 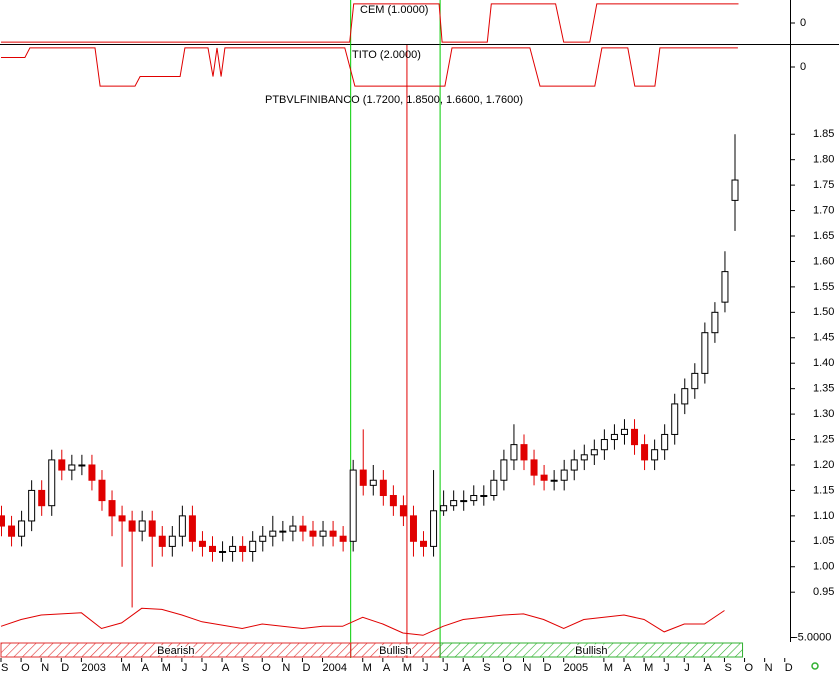 I want to click on indicator-line, so click(x=370, y=23).